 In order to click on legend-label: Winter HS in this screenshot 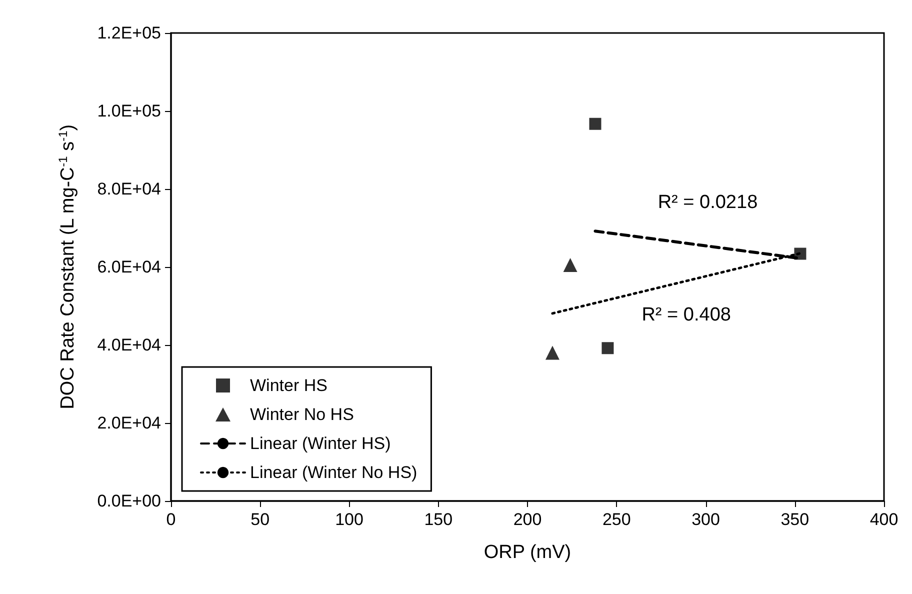, I will do `click(289, 385)`.